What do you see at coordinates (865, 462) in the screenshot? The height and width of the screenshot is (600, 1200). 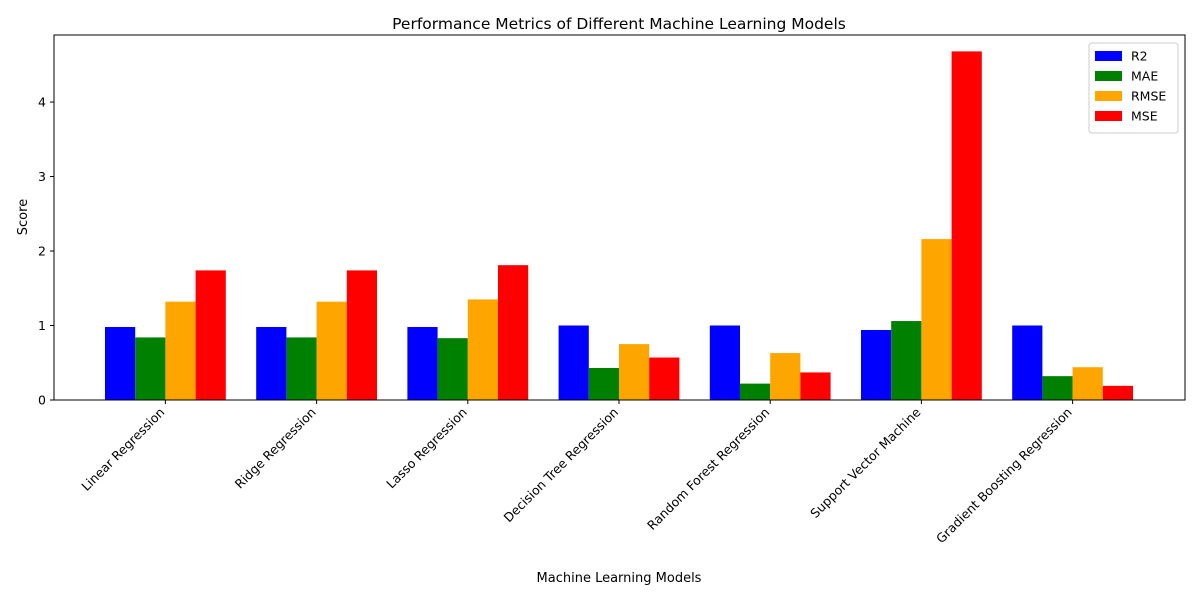 I see `x-tick-label: Support Vector Machine` at bounding box center [865, 462].